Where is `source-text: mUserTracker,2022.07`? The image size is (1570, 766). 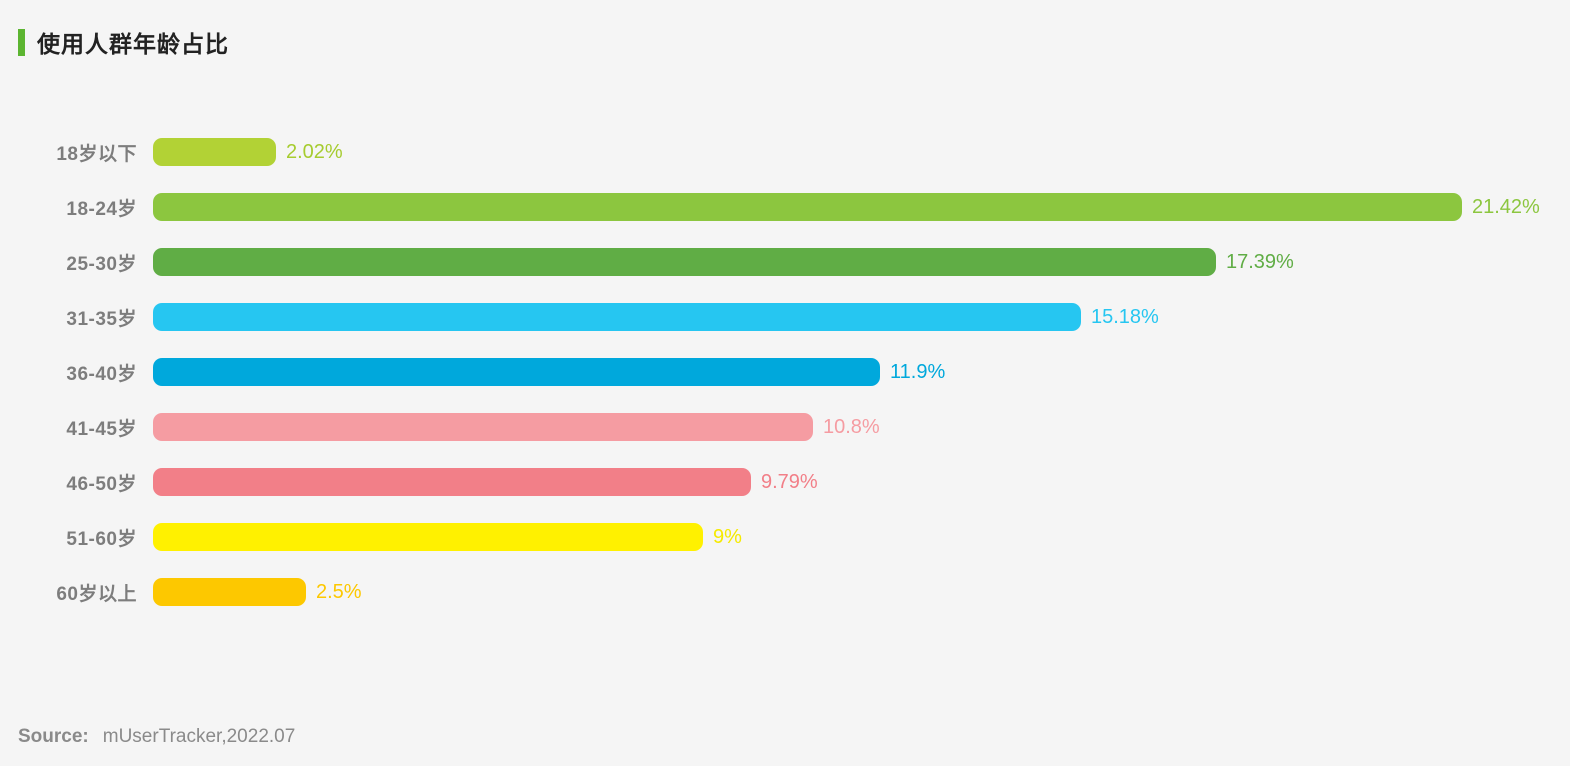 source-text: mUserTracker,2022.07 is located at coordinates (199, 736).